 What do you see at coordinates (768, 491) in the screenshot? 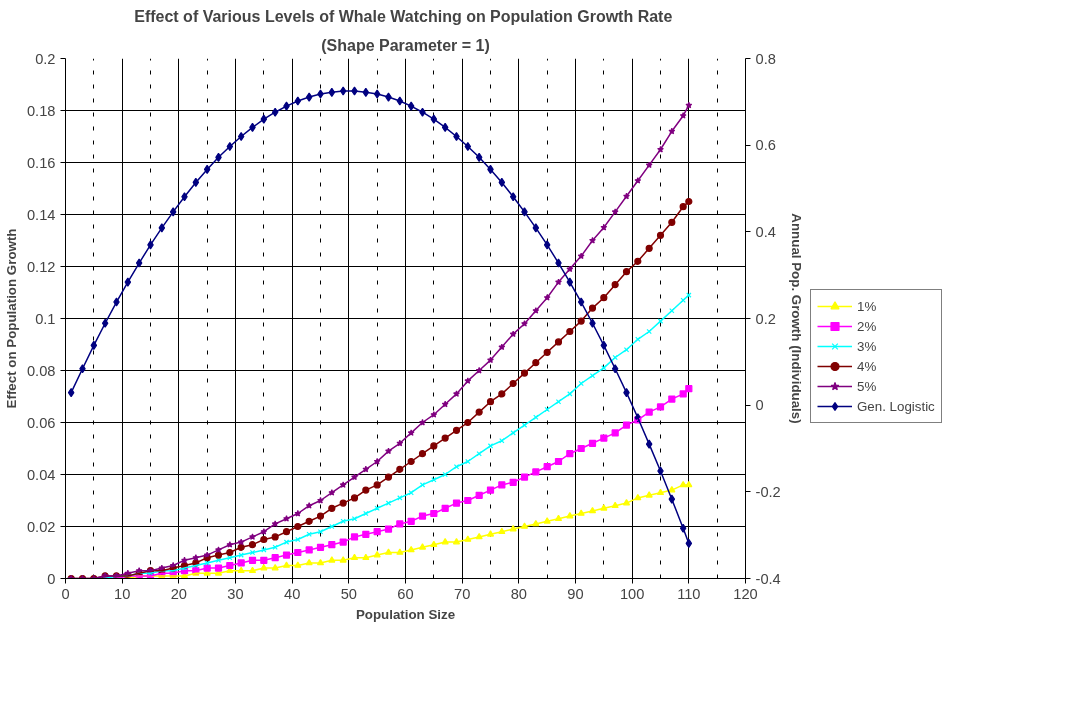
I see `y2-tick-label: -0.2` at bounding box center [768, 491].